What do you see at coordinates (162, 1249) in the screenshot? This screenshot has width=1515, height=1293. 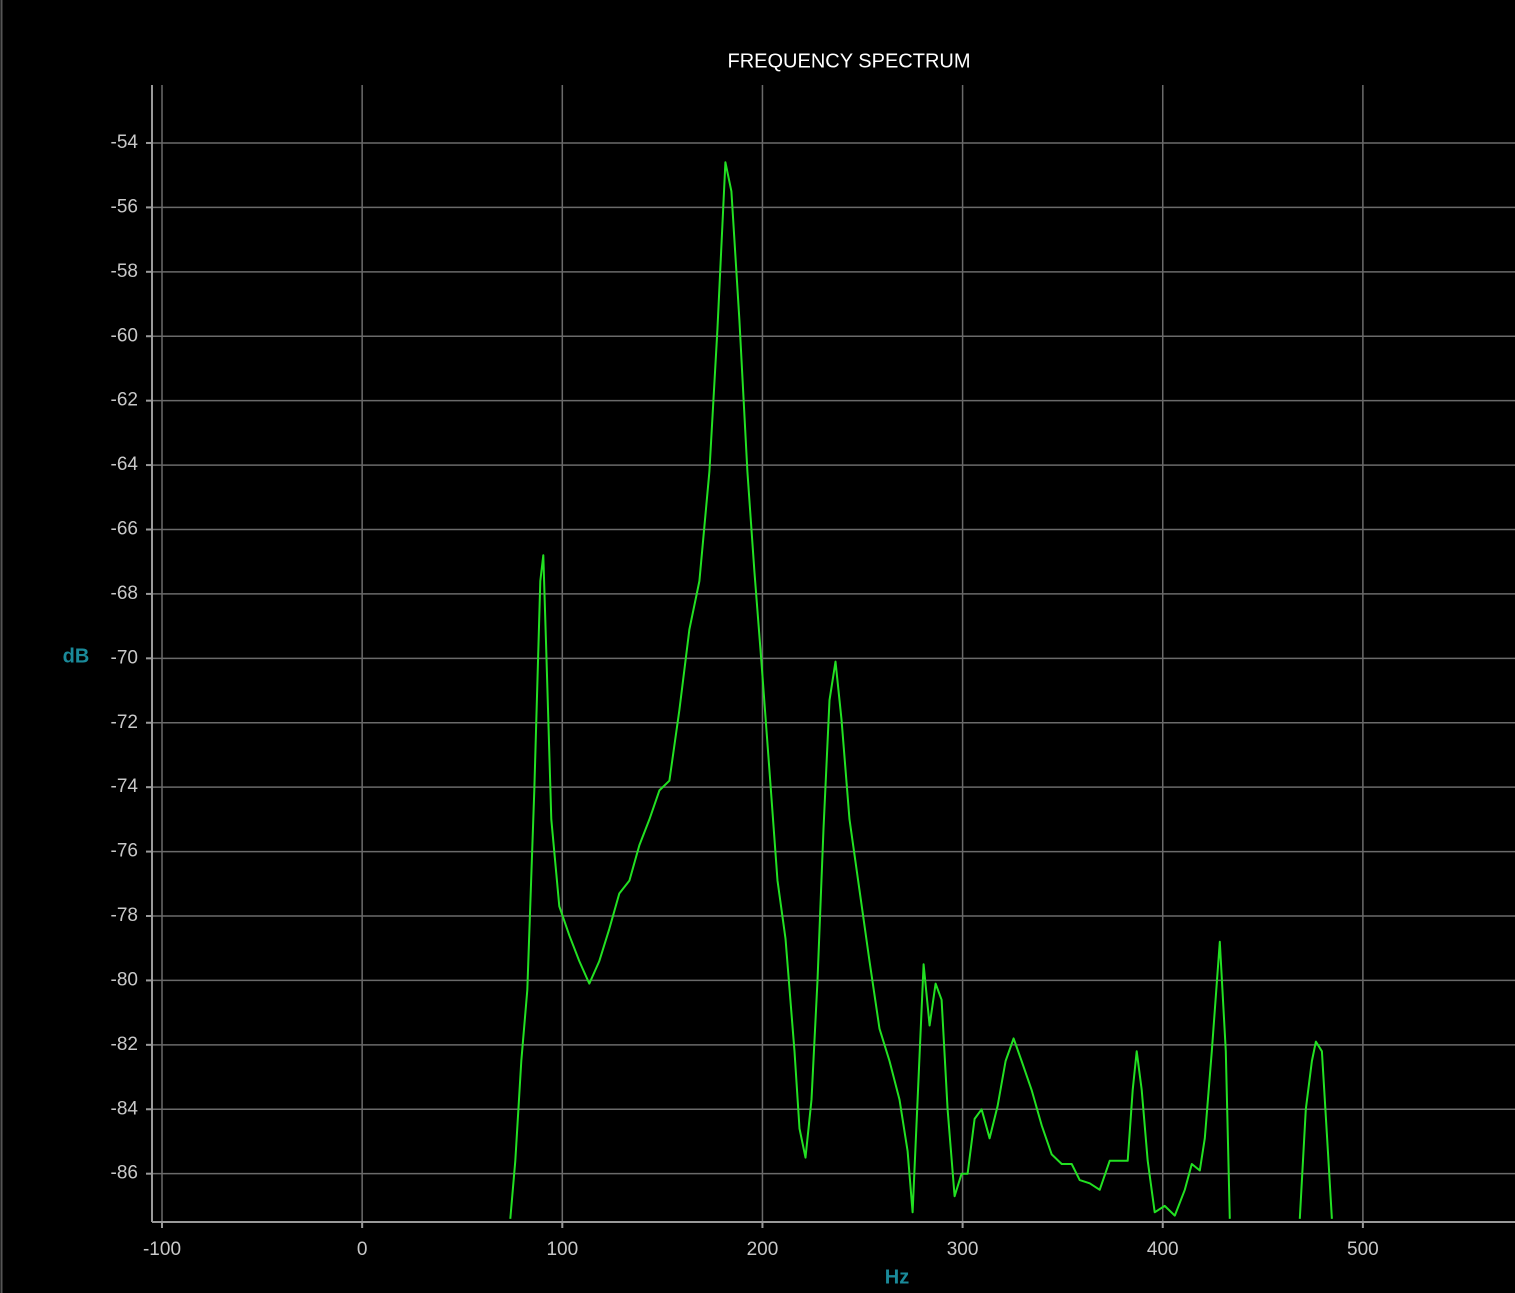 I see `x-tick-label: -100` at bounding box center [162, 1249].